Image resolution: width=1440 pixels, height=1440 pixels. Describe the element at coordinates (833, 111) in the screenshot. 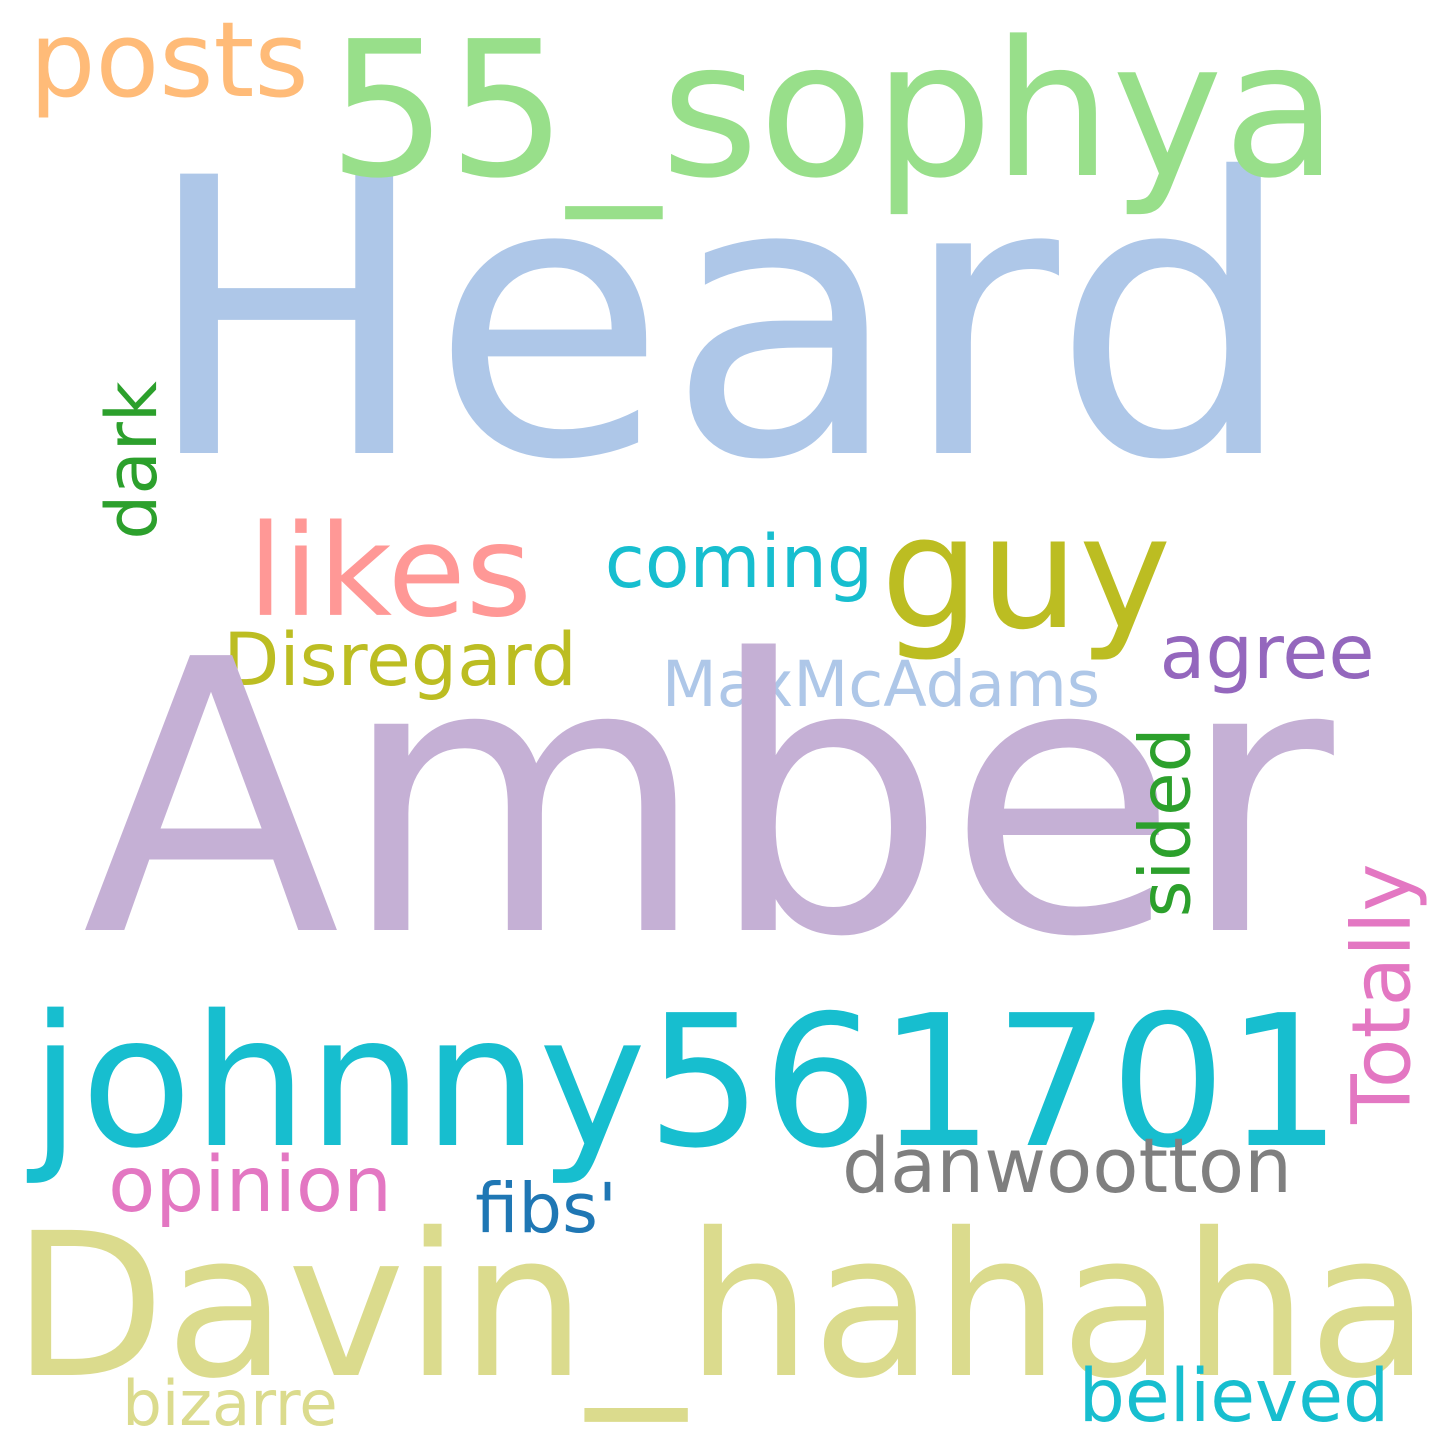

I see `word-55-sophya: 55_sophya` at that location.